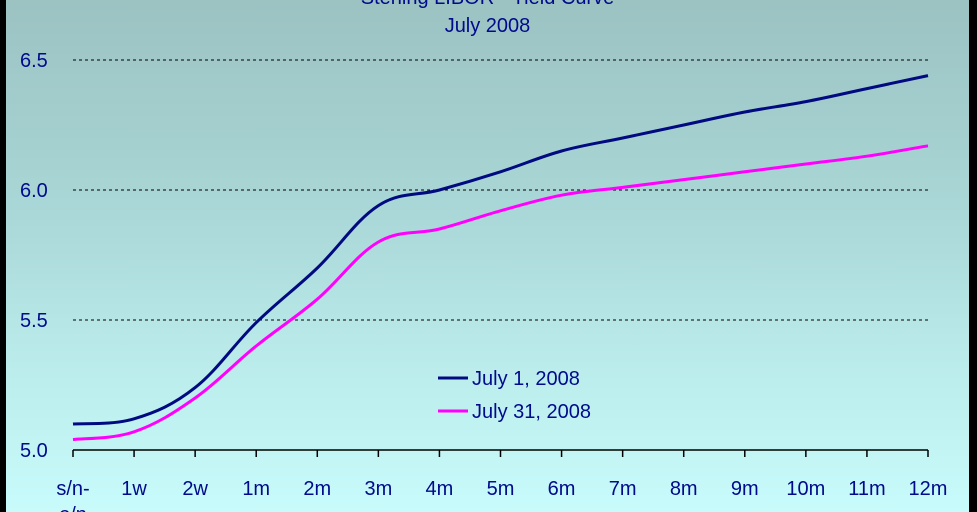 This screenshot has height=512, width=977. What do you see at coordinates (34, 321) in the screenshot?
I see `y-tick-label: 5.5` at bounding box center [34, 321].